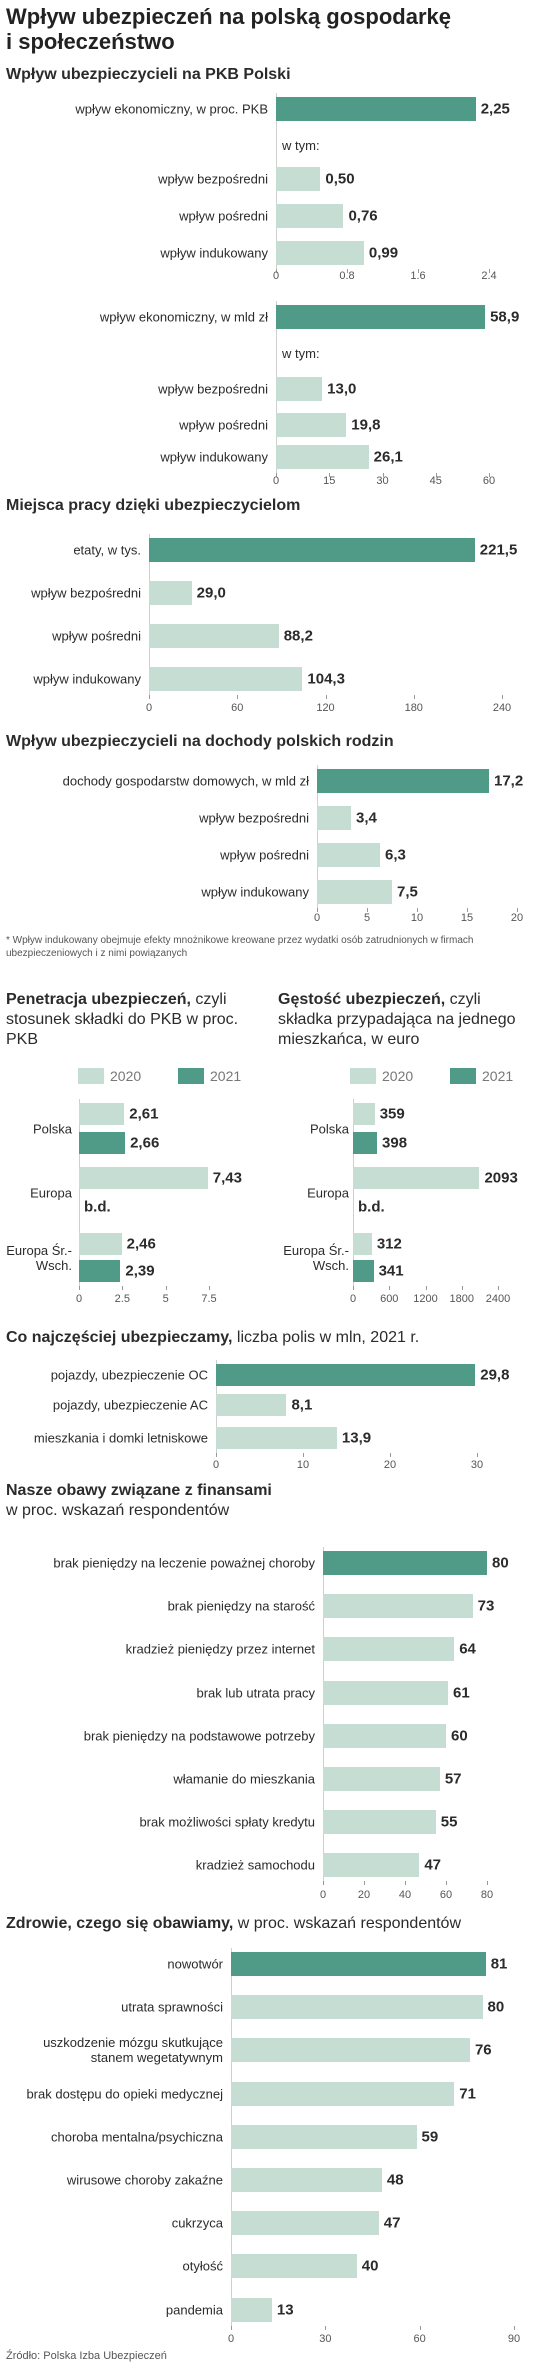 The height and width of the screenshot is (2369, 536). What do you see at coordinates (195, 1964) in the screenshot?
I see `category-label: nowotwór` at bounding box center [195, 1964].